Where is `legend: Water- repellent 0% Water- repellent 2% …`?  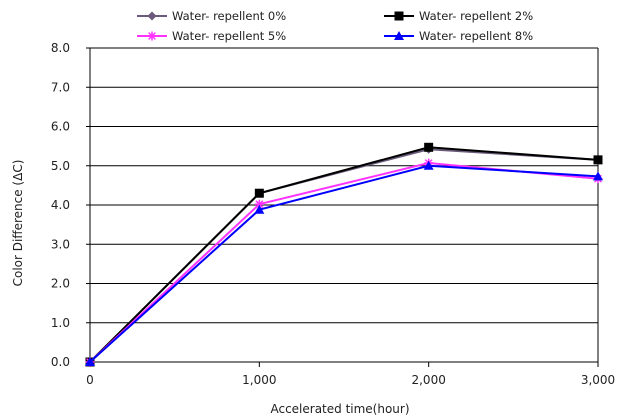 legend: Water- repellent 0% Water- repellent 2% … is located at coordinates (335, 26).